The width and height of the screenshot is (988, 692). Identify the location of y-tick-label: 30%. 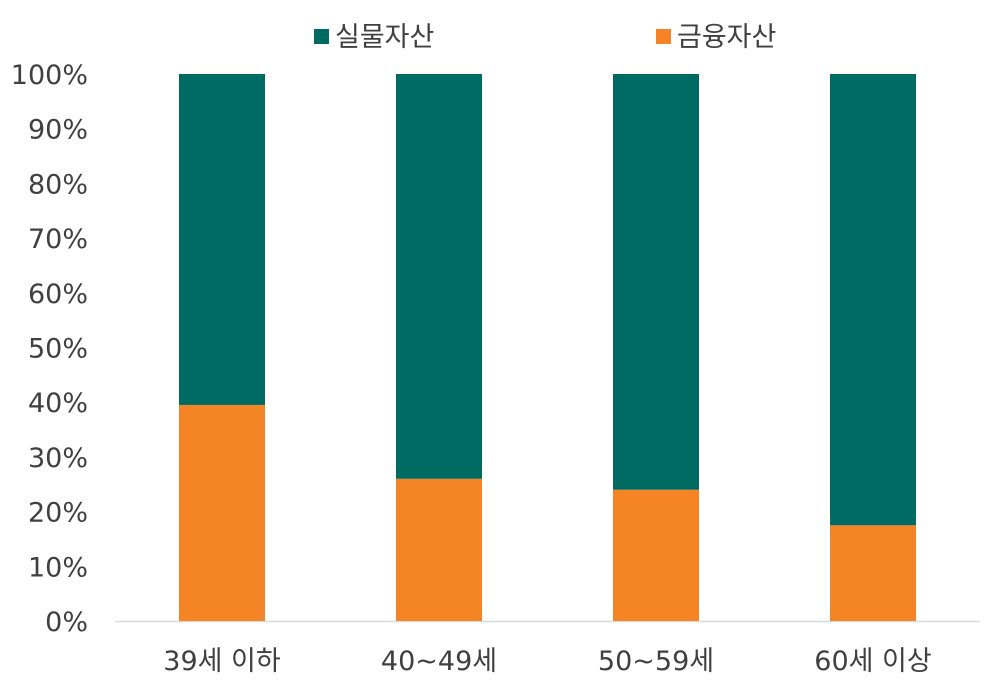
(58, 458).